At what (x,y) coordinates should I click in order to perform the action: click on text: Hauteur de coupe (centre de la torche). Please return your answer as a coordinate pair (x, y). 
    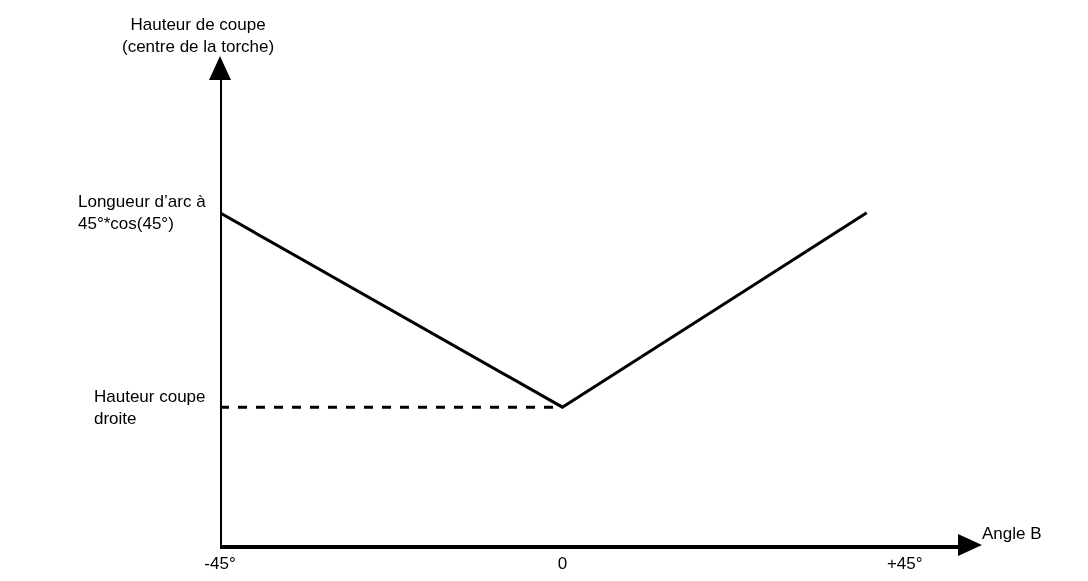
    Looking at the image, I should click on (198, 36).